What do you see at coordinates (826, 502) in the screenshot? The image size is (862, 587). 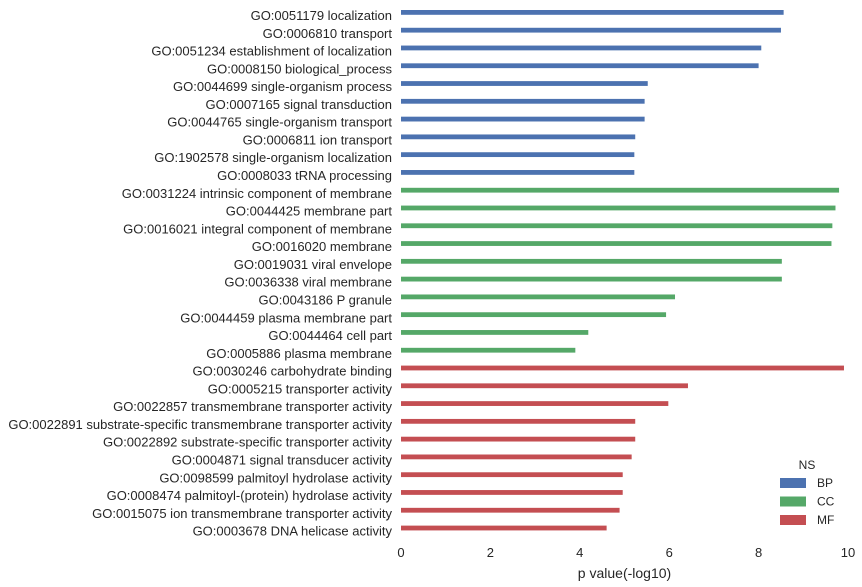 I see `legend-label-cc: CC` at bounding box center [826, 502].